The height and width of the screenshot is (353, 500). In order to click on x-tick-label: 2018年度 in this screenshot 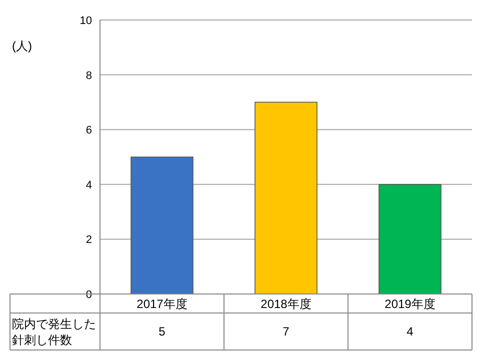, I will do `click(286, 304)`.